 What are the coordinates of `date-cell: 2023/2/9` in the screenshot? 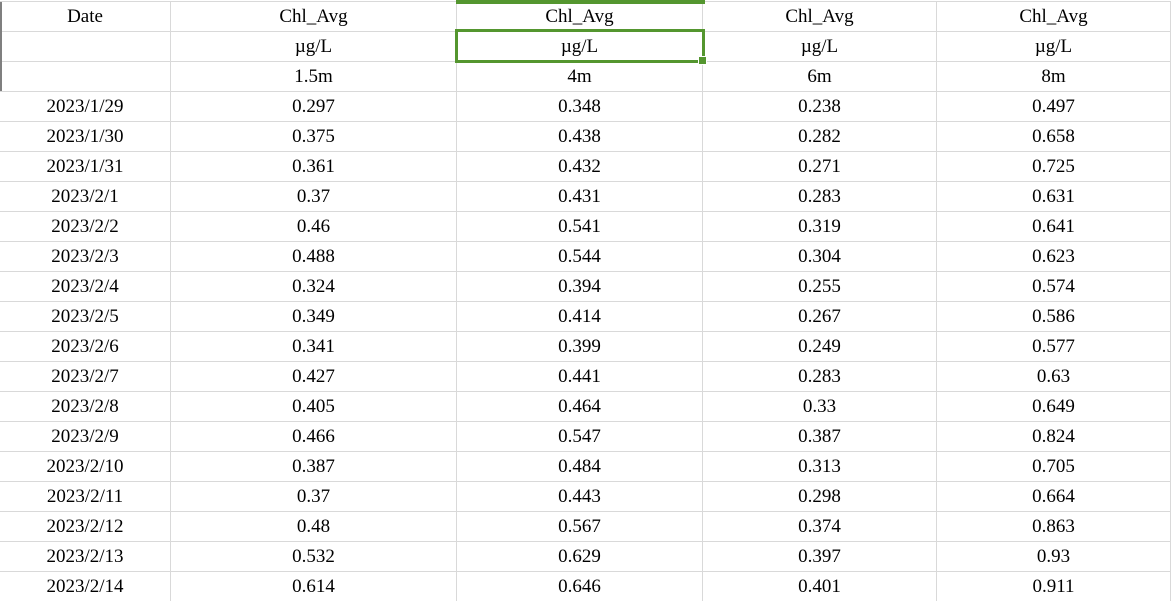 It's located at (85, 437).